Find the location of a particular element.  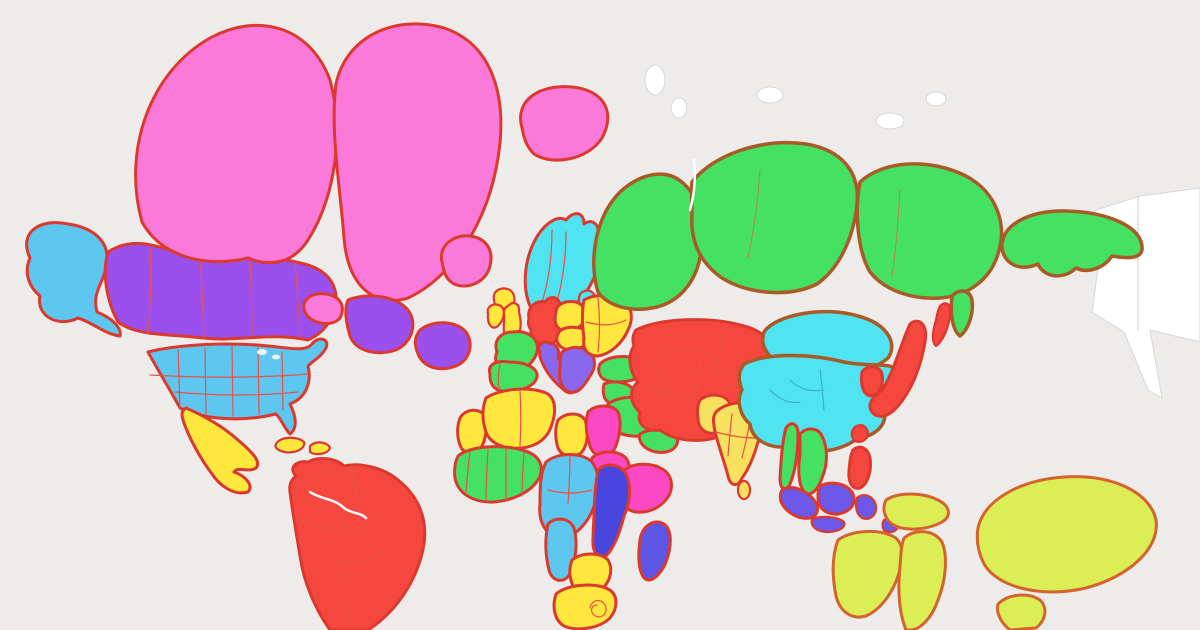

region-kamchatka is located at coordinates (962, 313).